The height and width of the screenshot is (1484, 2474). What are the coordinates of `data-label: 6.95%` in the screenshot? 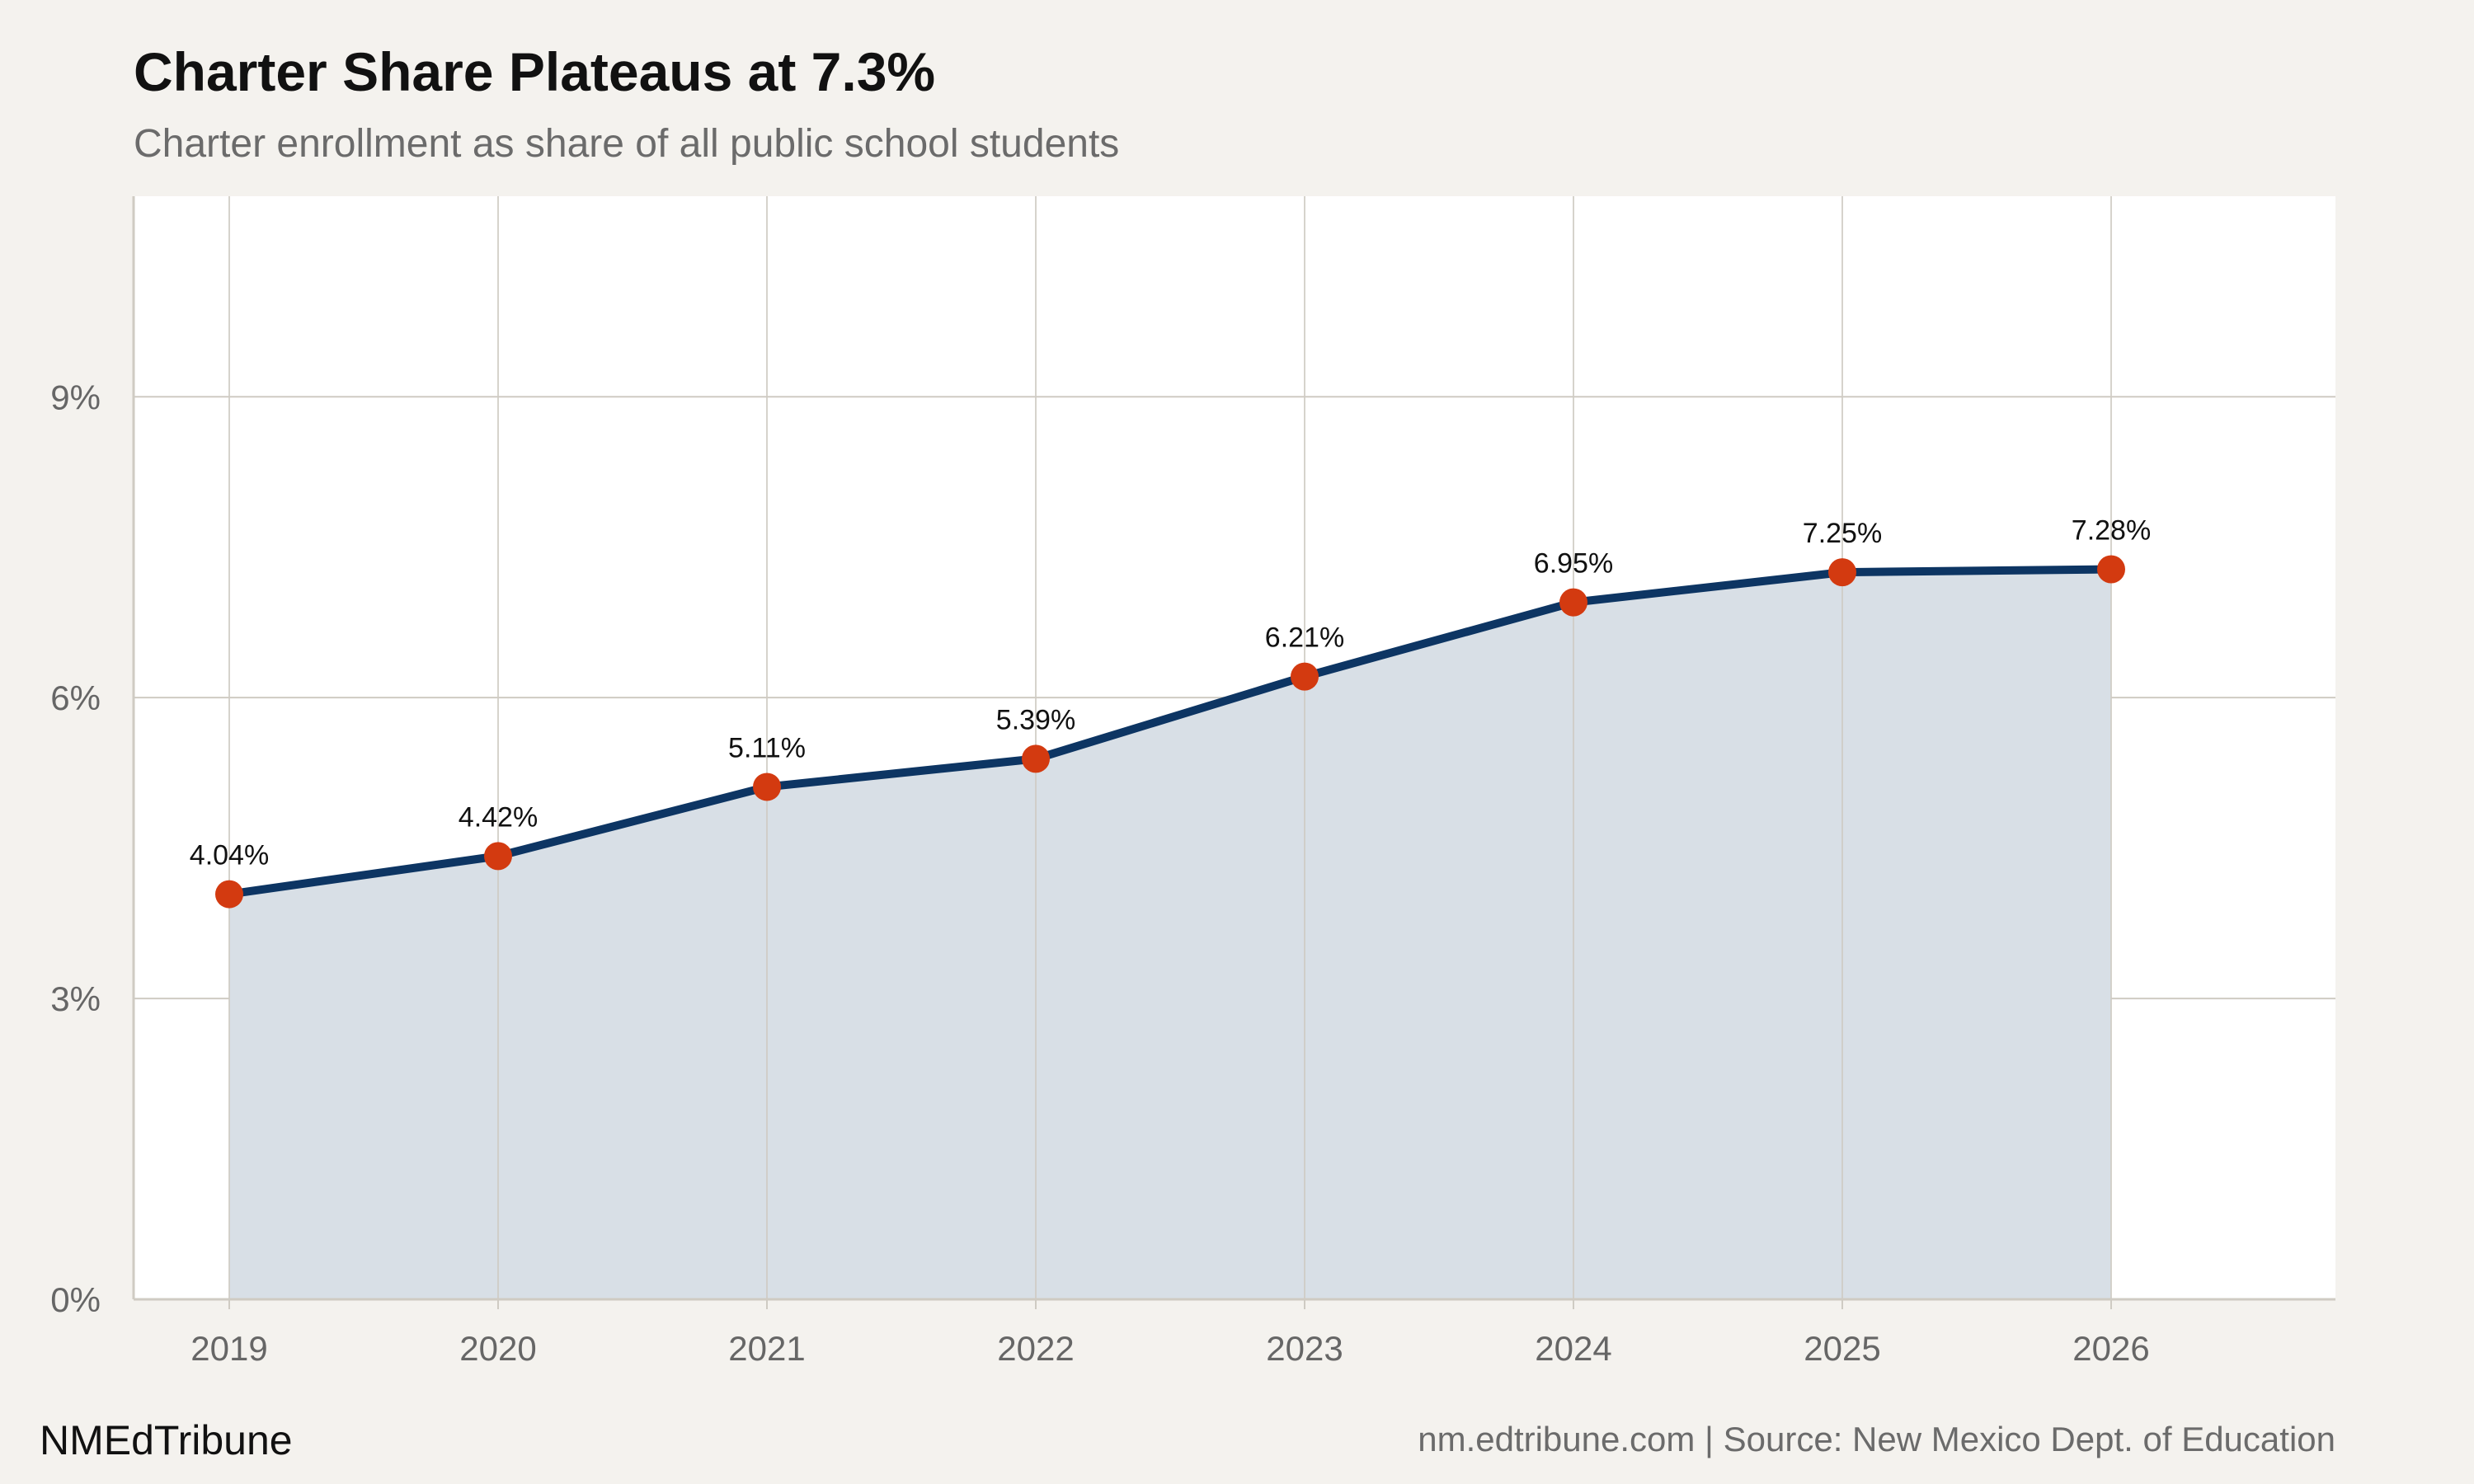 It's located at (1573, 564).